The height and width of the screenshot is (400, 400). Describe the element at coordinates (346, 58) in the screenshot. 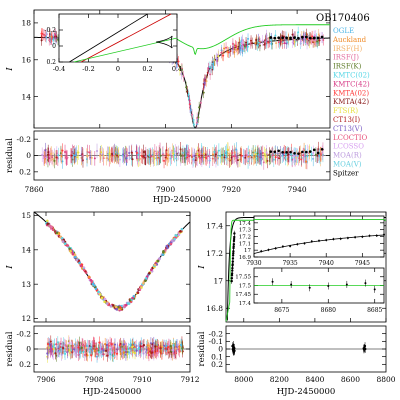

I see `legend-entry: IRSF(J)` at that location.